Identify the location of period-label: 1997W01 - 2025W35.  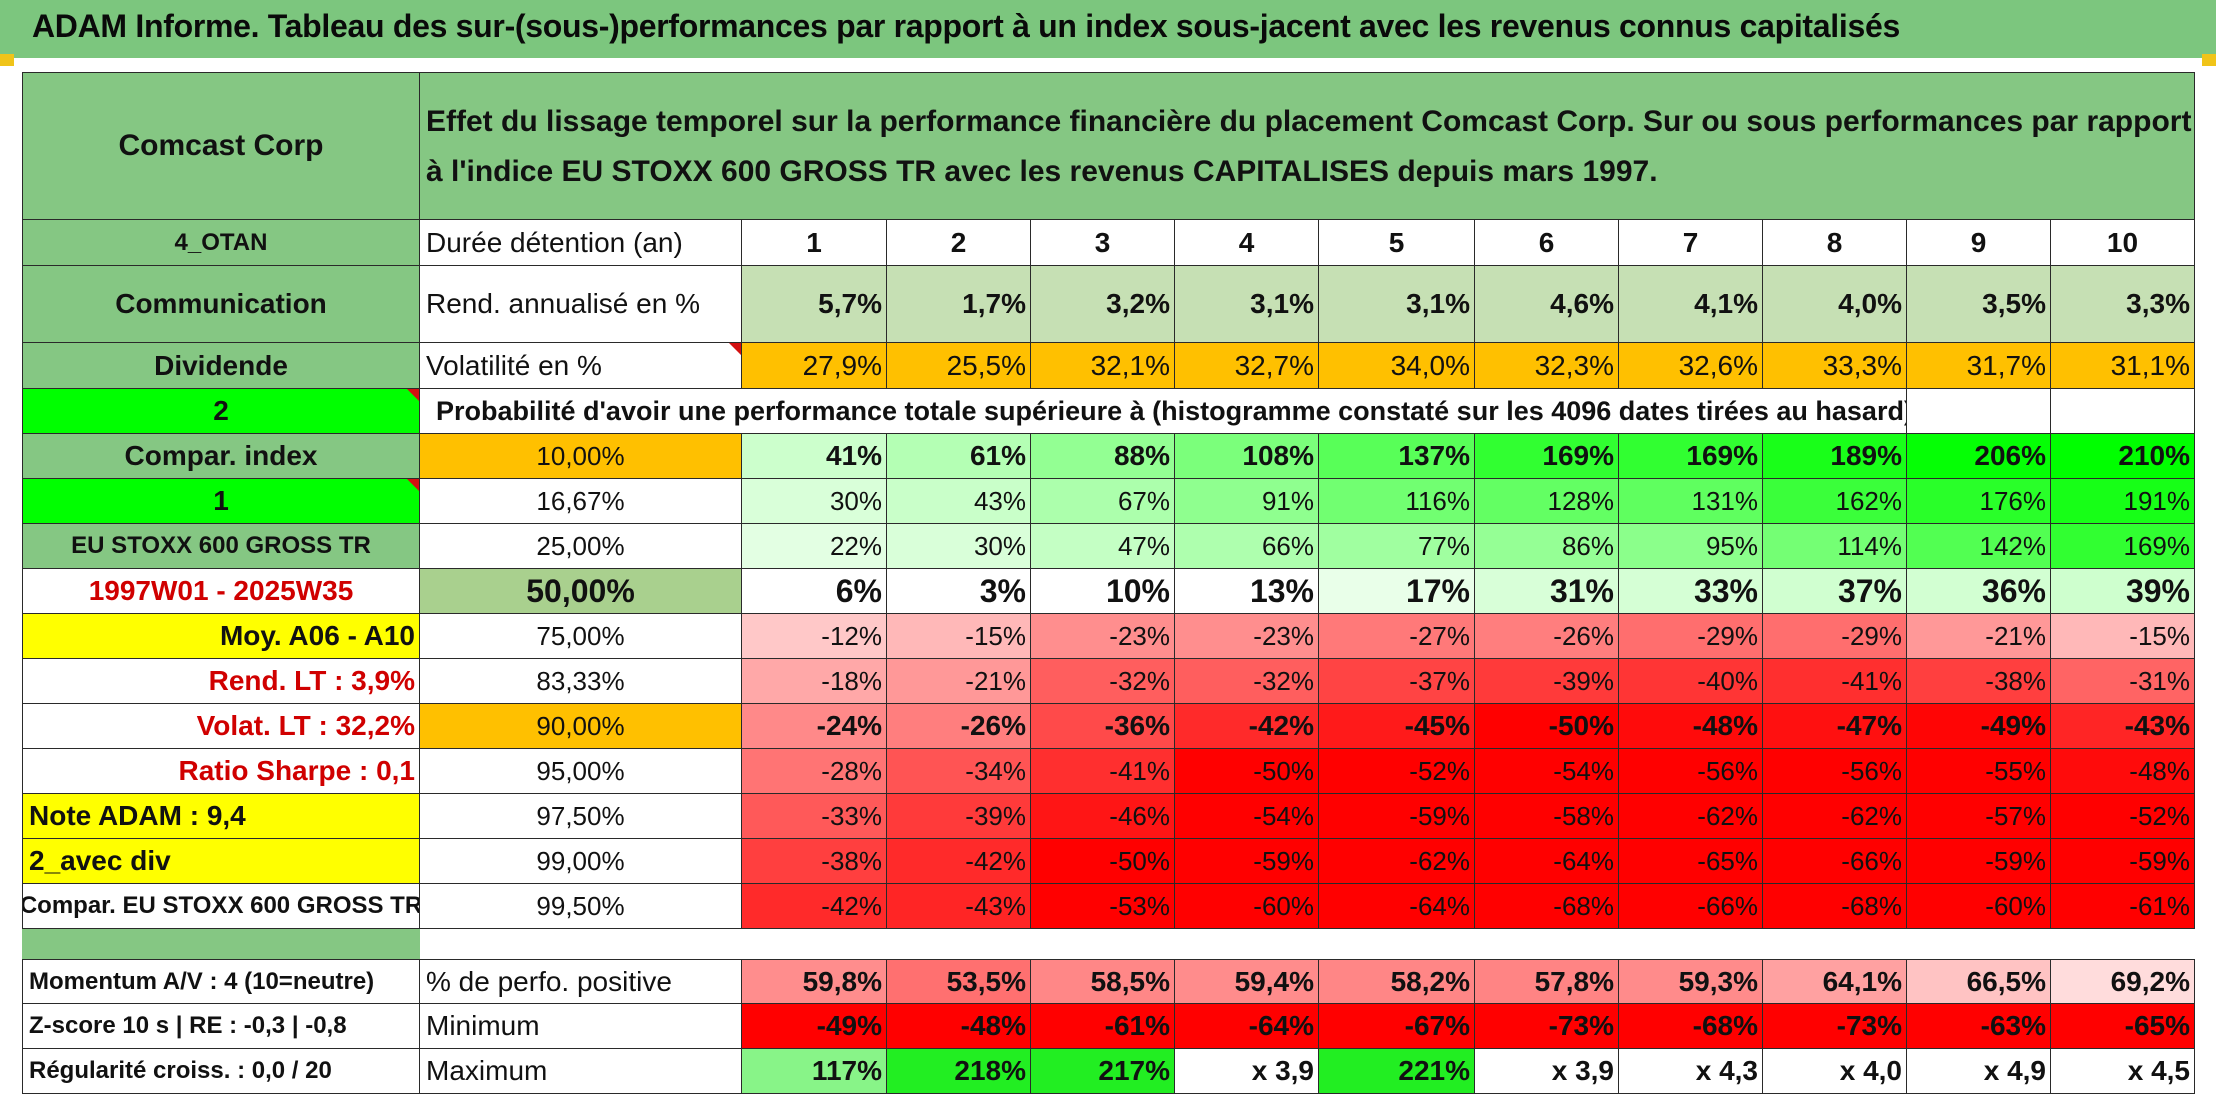
(221, 591).